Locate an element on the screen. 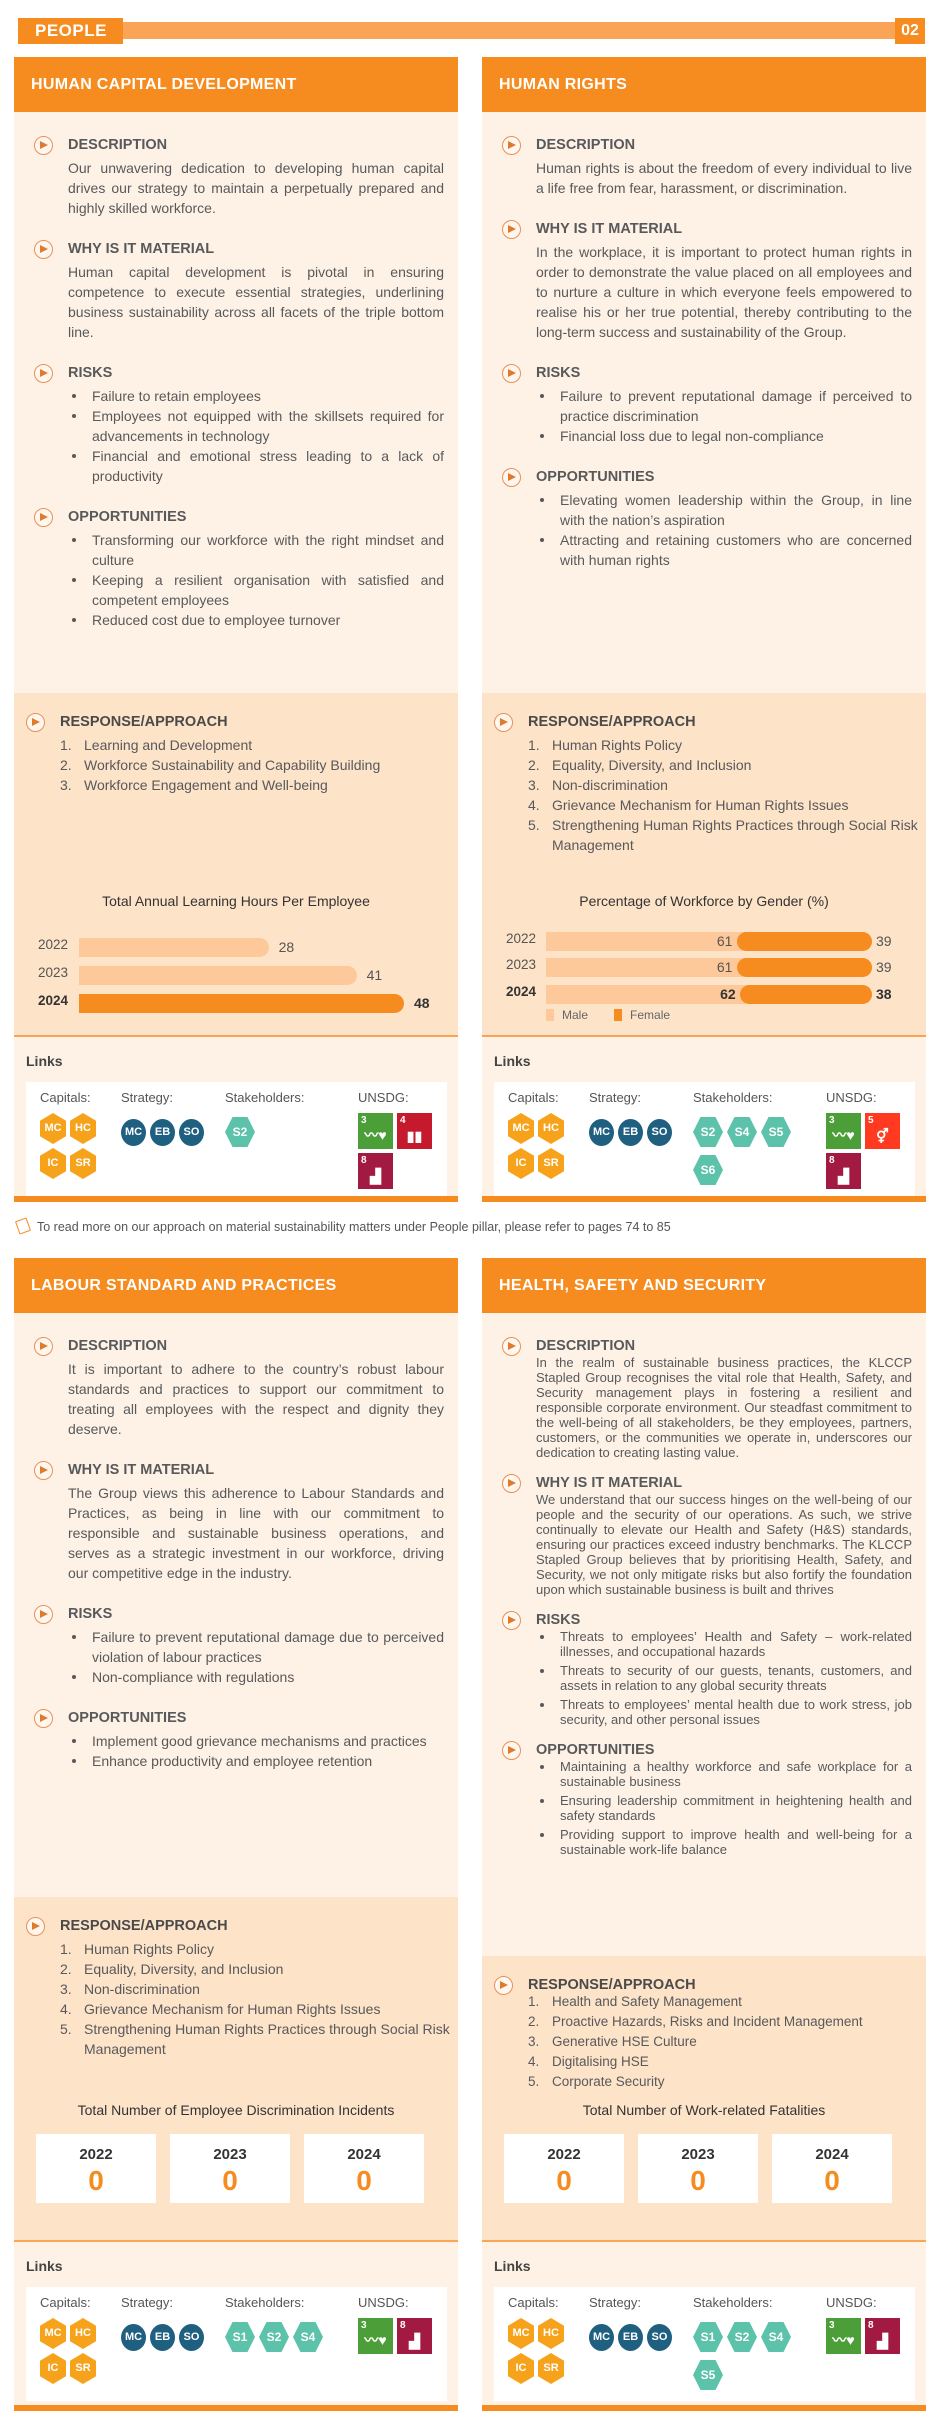  risks-heading: RISKS is located at coordinates (90, 373).